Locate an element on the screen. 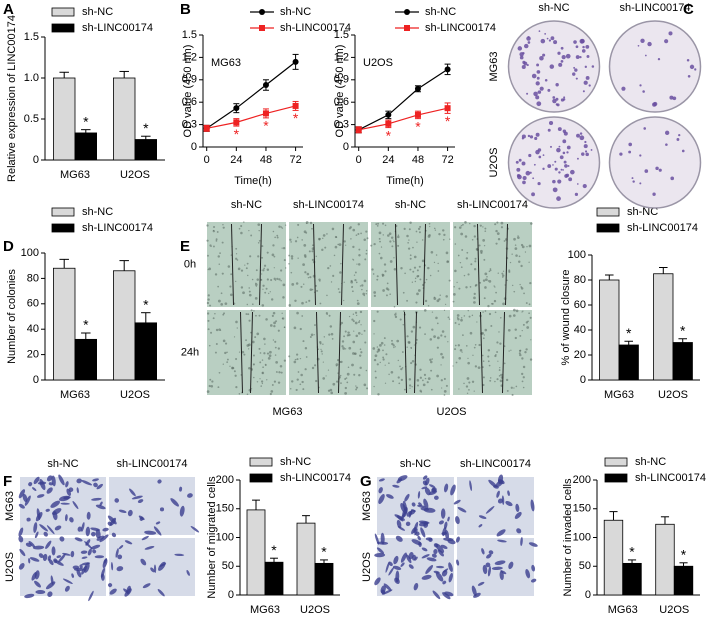  x-axis-label: Time(h) is located at coordinates (252, 181).